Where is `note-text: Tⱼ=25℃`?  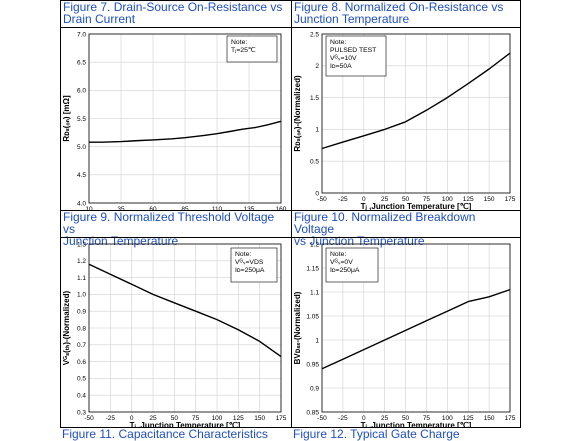 note-text: Tⱼ=25℃ is located at coordinates (243, 50).